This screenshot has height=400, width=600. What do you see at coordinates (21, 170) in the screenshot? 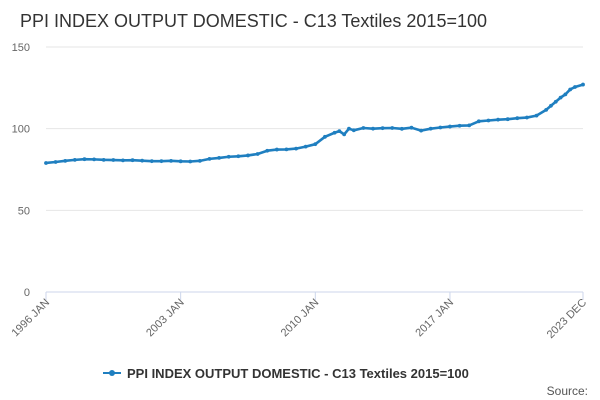
I see `y-axis: 0 50 100 150` at bounding box center [21, 170].